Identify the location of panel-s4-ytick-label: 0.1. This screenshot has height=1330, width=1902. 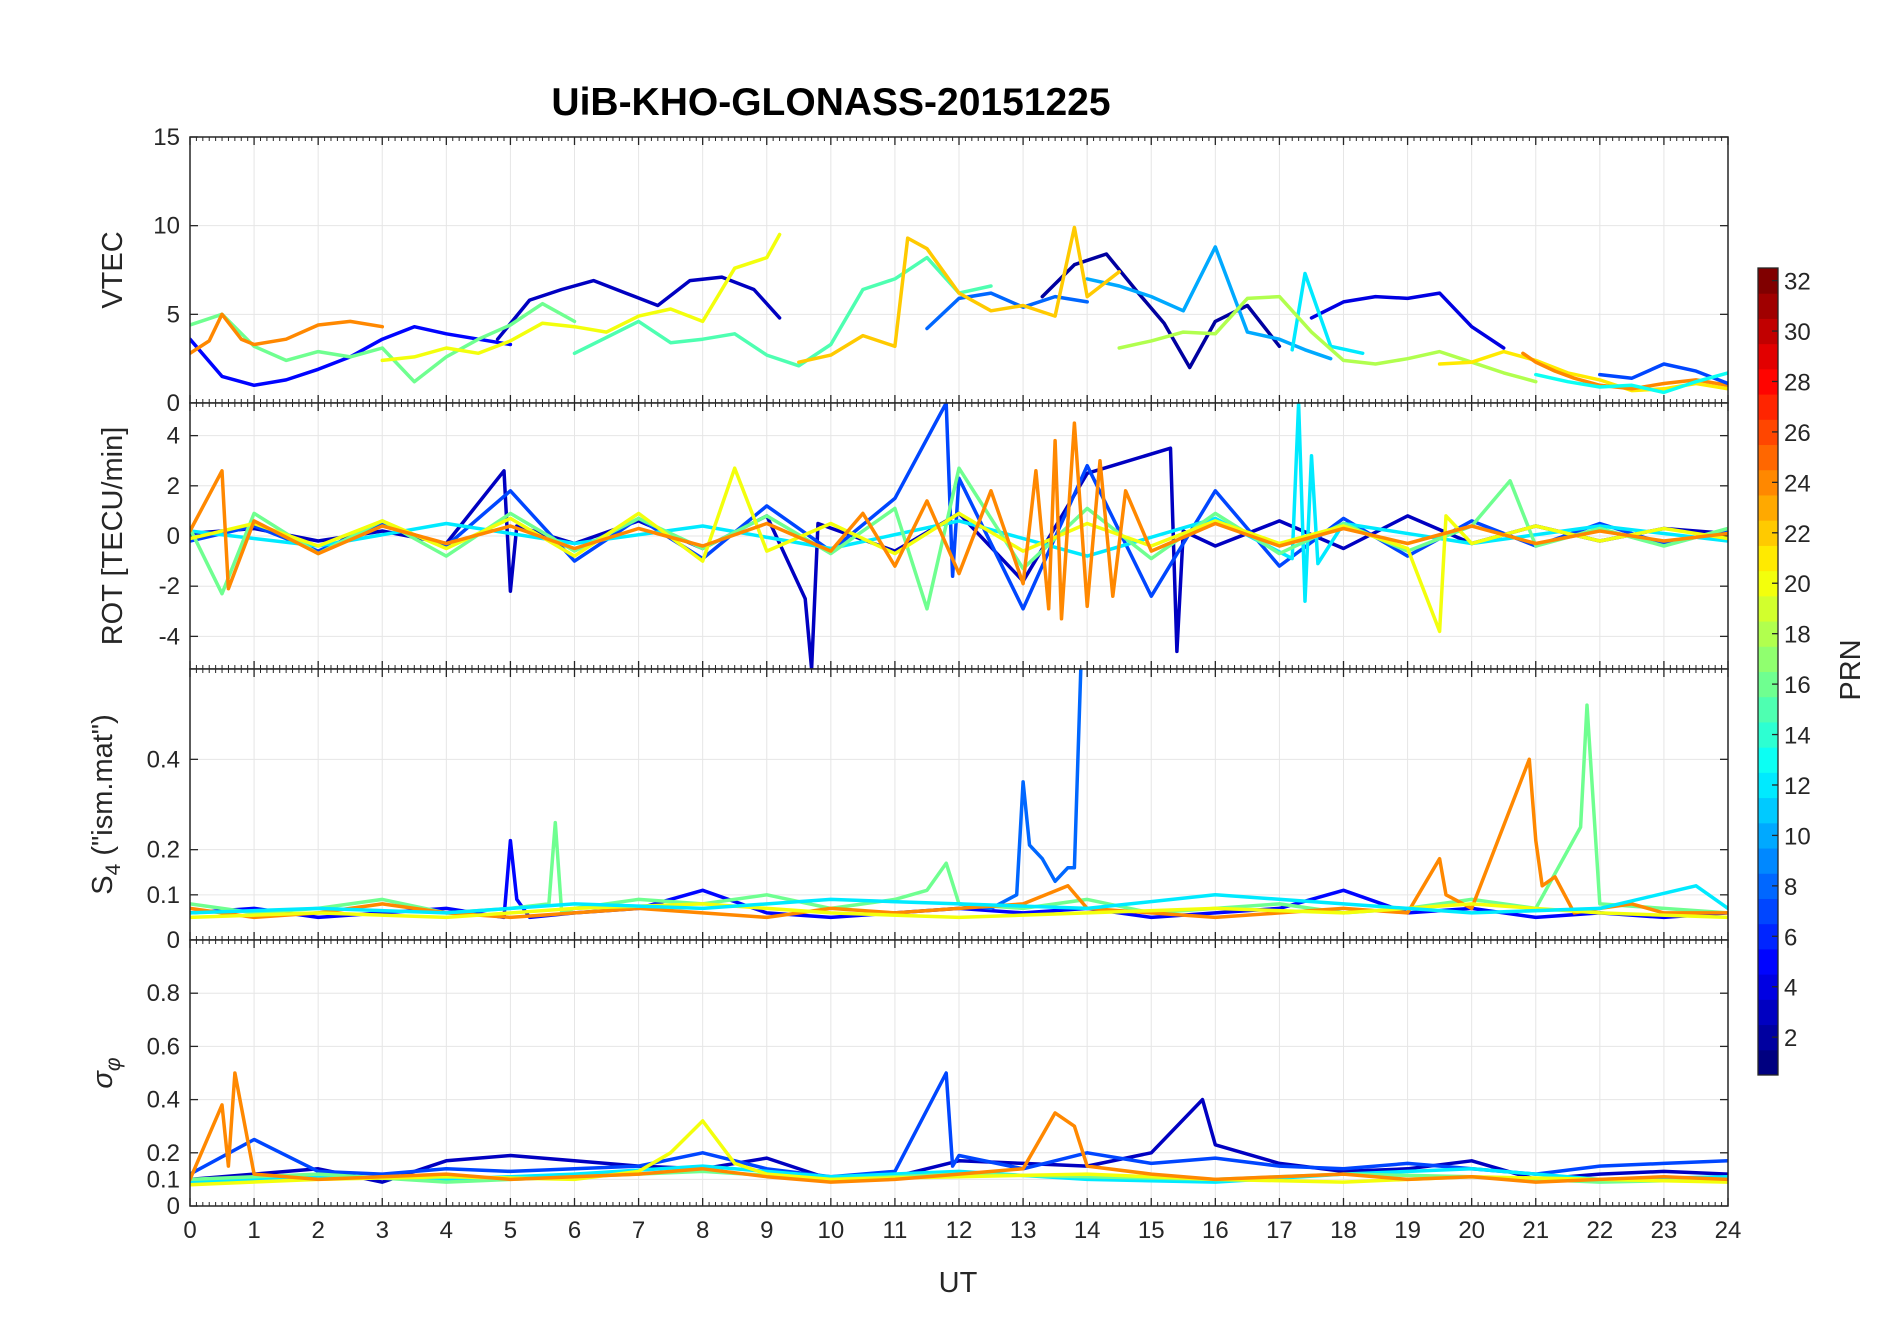
(163, 895).